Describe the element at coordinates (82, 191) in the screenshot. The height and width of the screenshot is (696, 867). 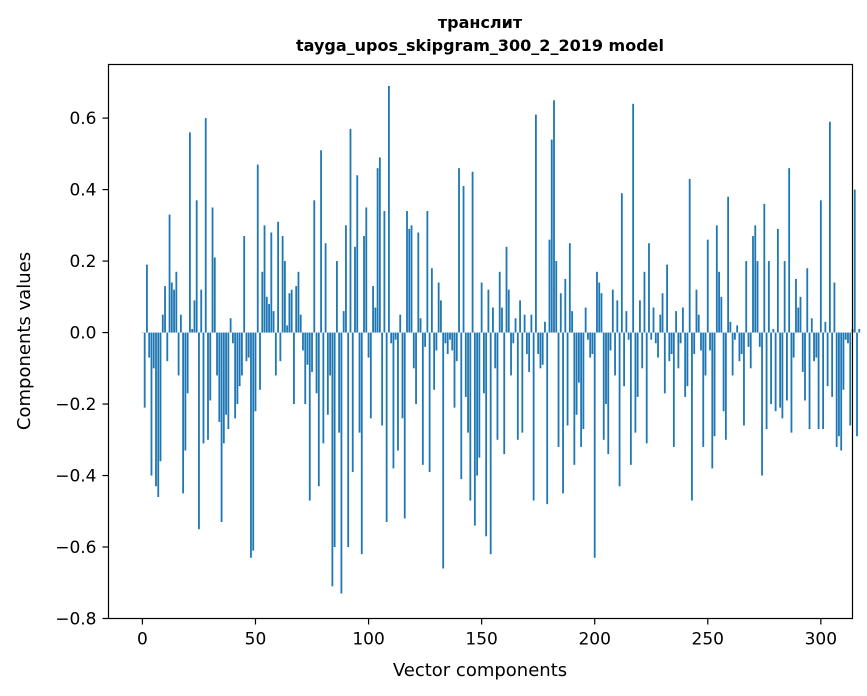
I see `y-tick-label: 0.4` at that location.